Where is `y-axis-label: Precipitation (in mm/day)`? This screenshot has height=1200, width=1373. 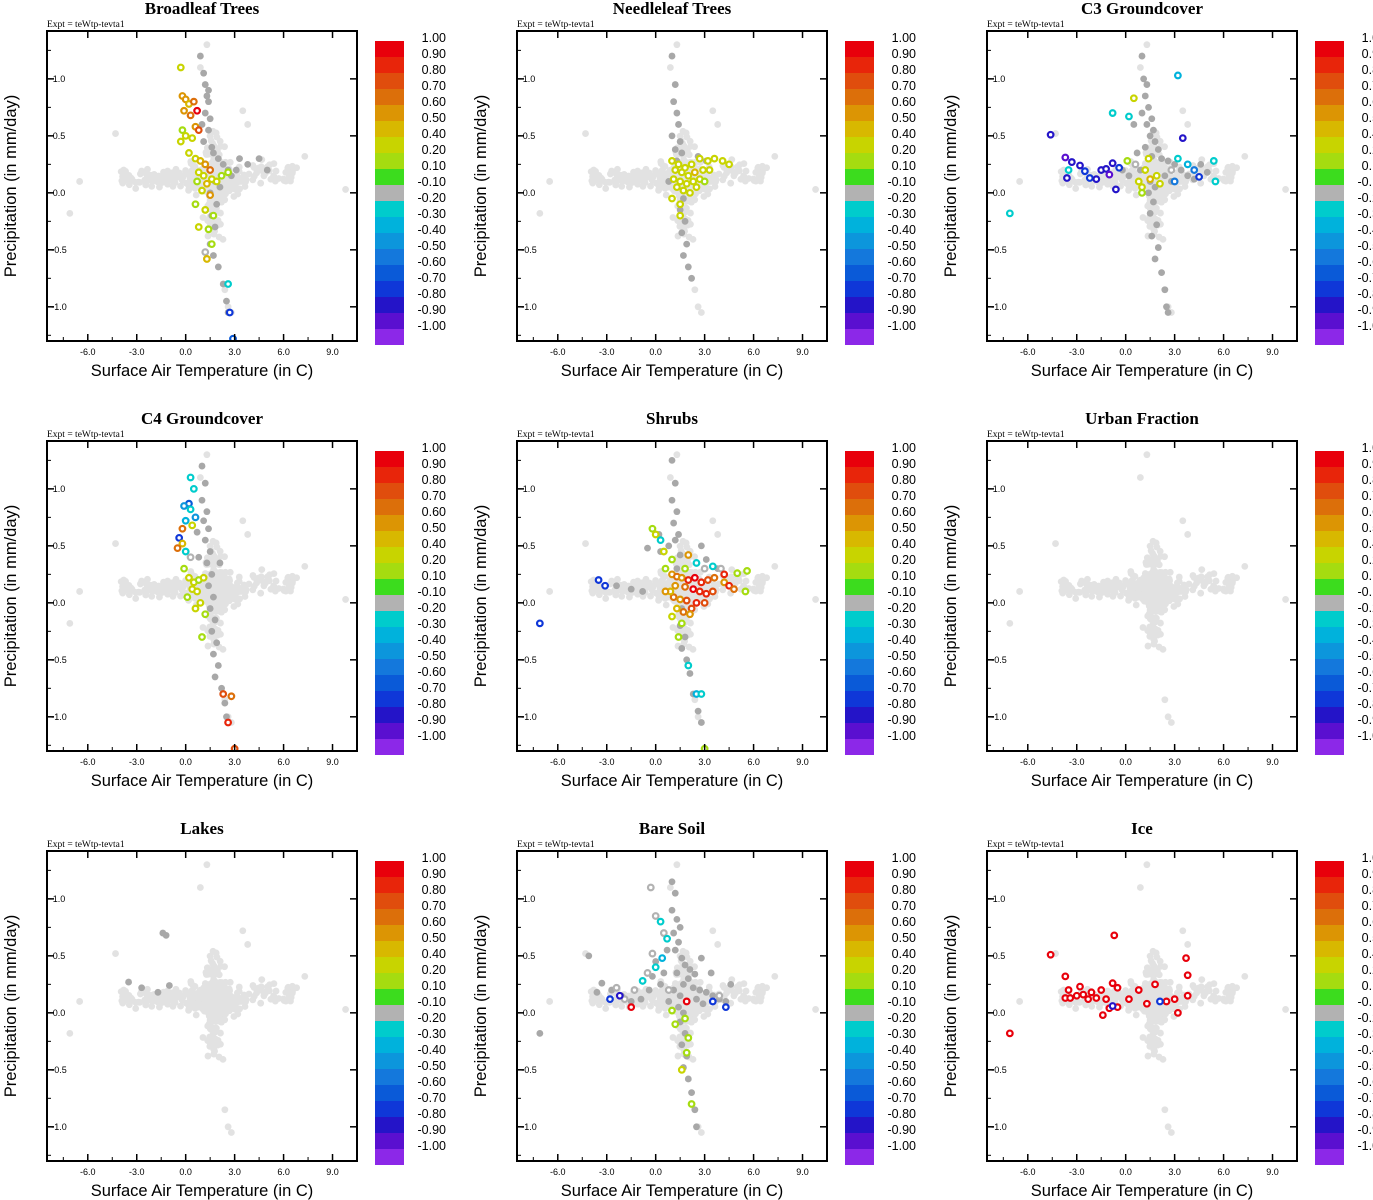
y-axis-label: Precipitation (in mm/day) is located at coordinates (11, 186).